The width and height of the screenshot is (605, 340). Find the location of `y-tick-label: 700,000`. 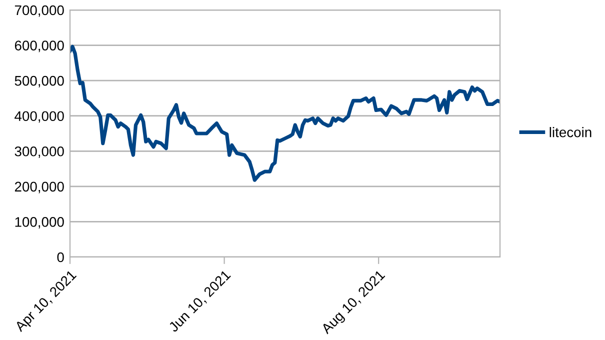

y-tick-label: 700,000 is located at coordinates (39, 11).